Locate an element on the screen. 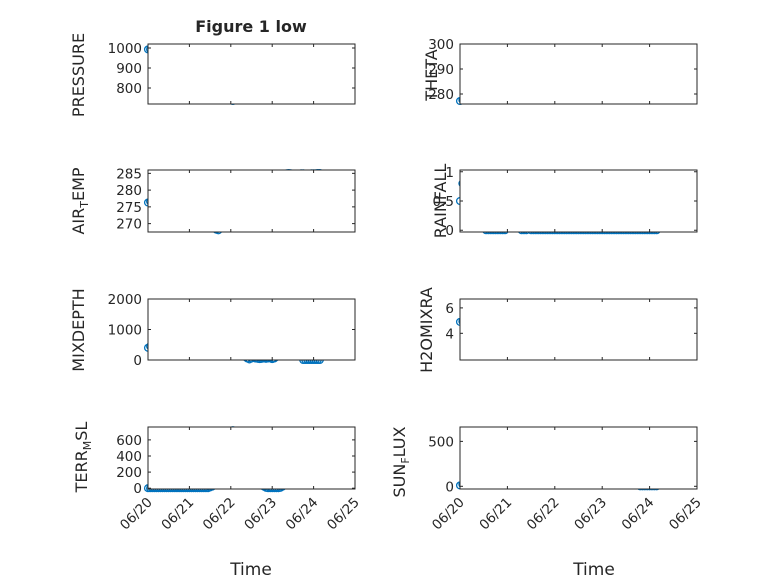 Image resolution: width=778 pixels, height=583 pixels. airtemp-ylabel-main: AIR is located at coordinates (78, 221).